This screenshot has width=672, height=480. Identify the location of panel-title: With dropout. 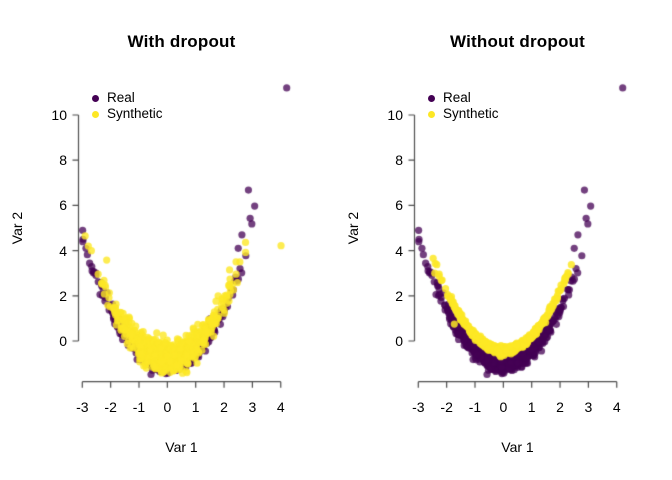
(181, 41).